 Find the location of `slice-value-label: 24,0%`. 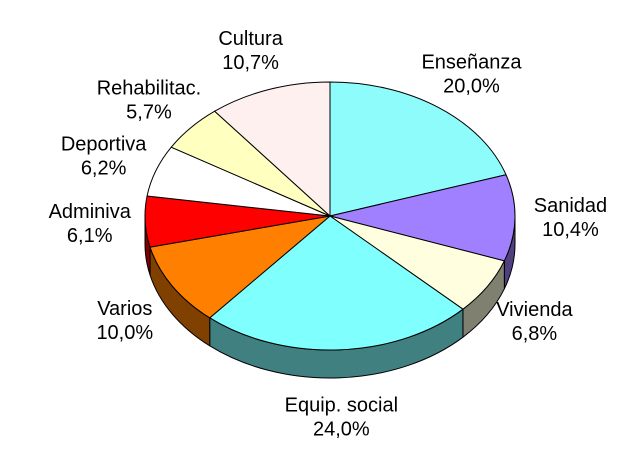

slice-value-label: 24,0% is located at coordinates (341, 429).